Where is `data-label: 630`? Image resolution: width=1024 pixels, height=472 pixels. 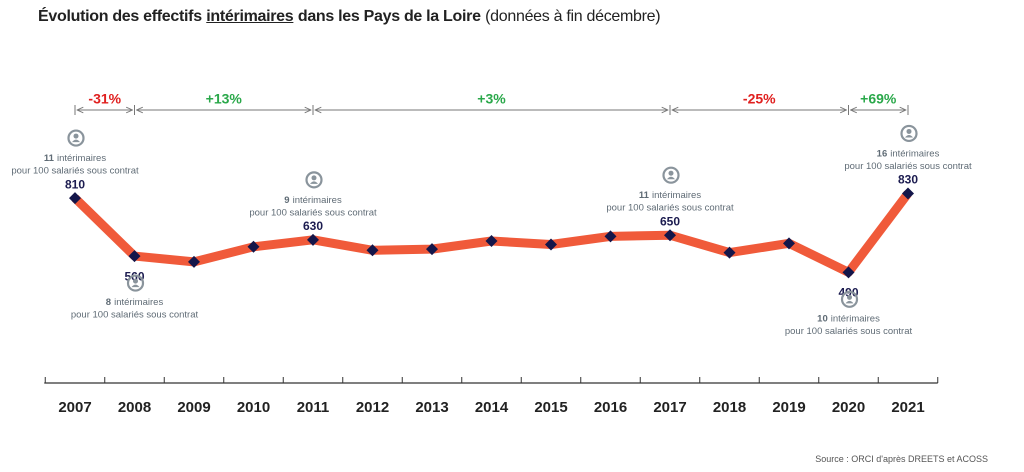 data-label: 630 is located at coordinates (313, 226).